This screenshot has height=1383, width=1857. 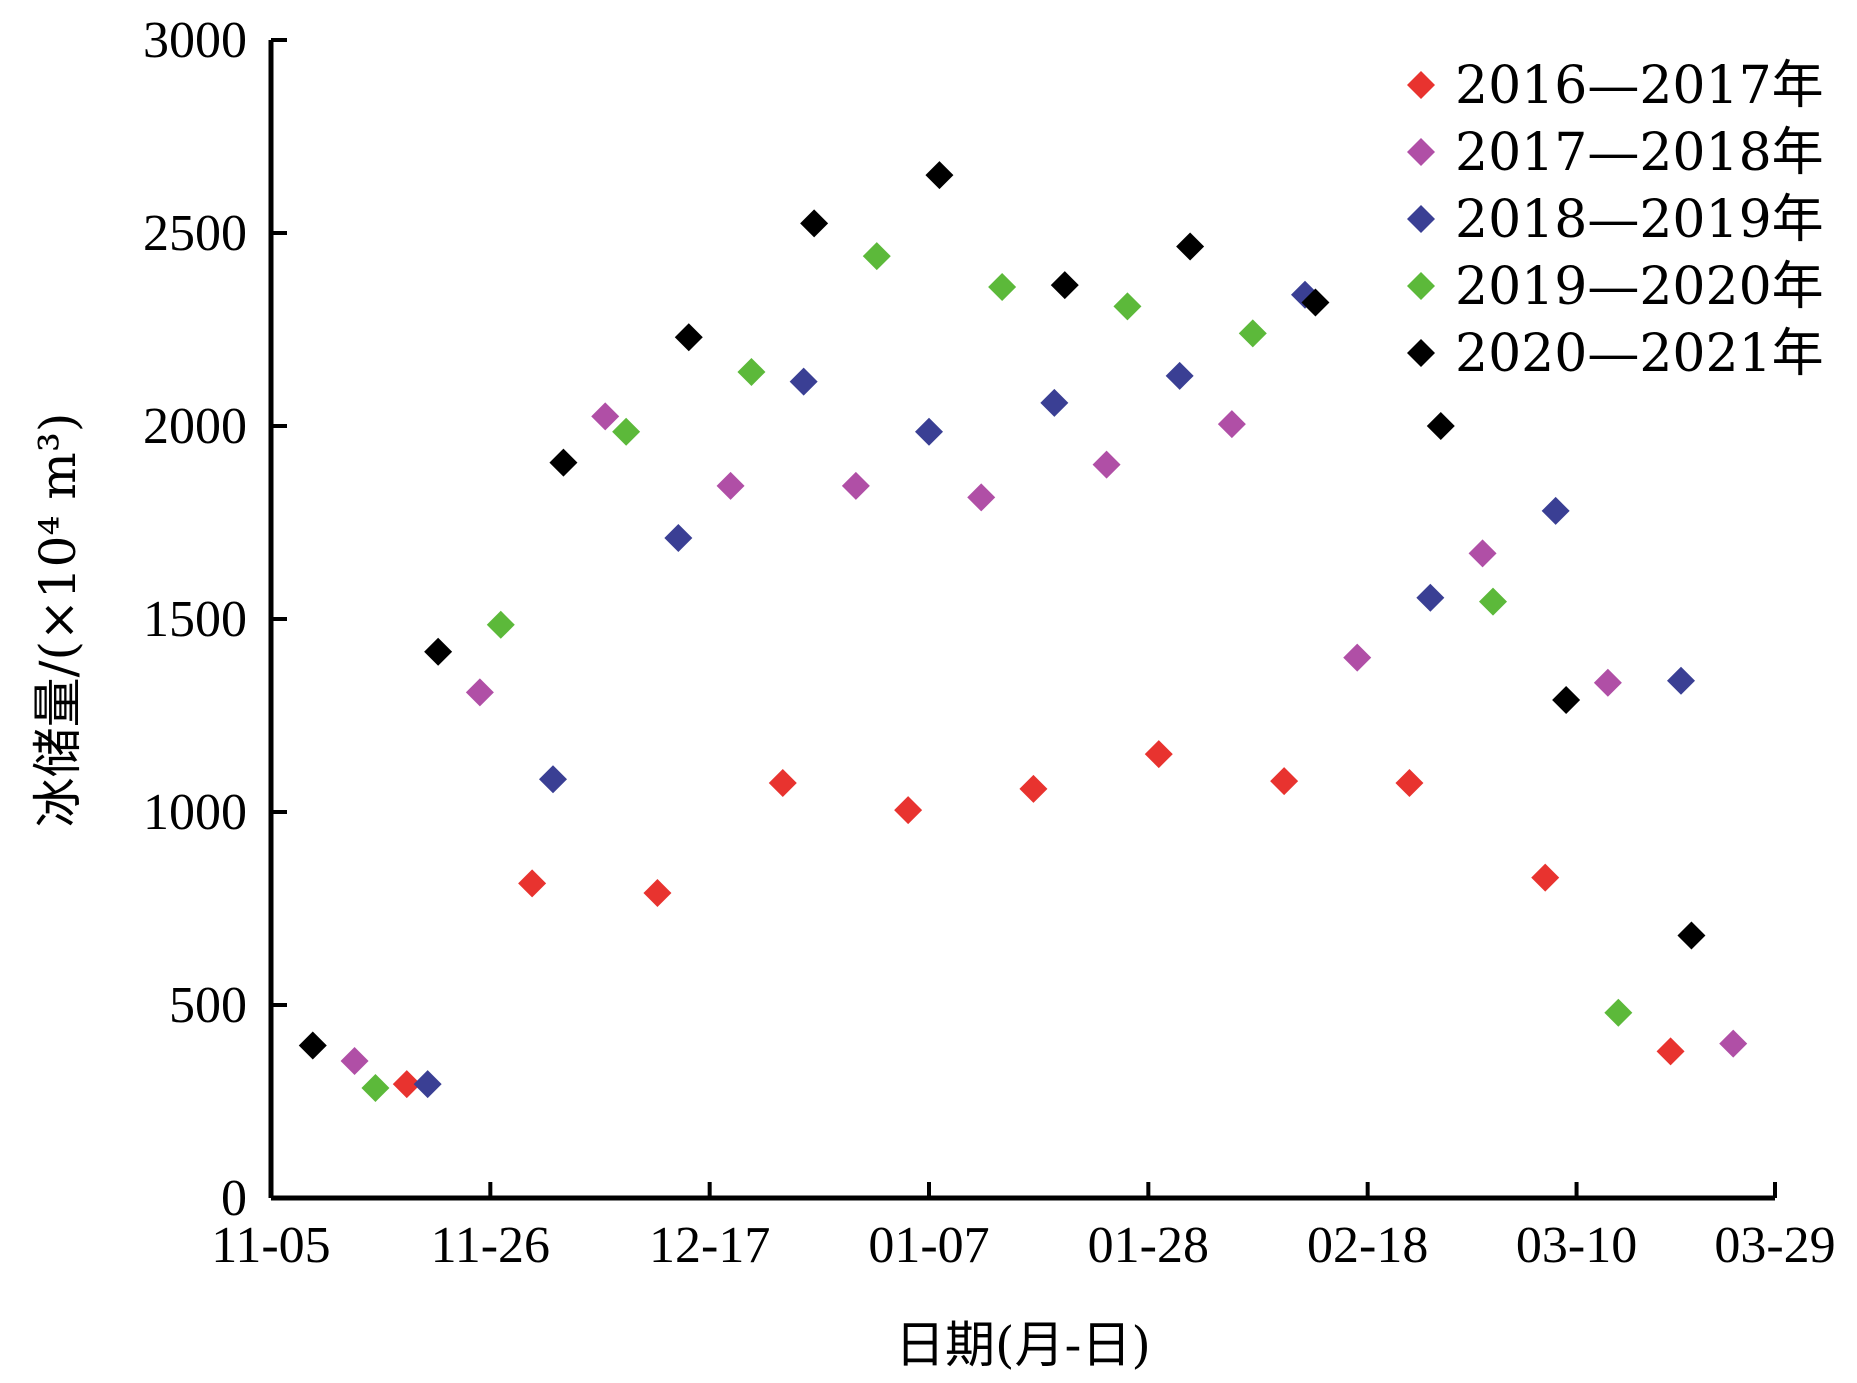 What do you see at coordinates (234, 1198) in the screenshot?
I see `y-tick-label: 0` at bounding box center [234, 1198].